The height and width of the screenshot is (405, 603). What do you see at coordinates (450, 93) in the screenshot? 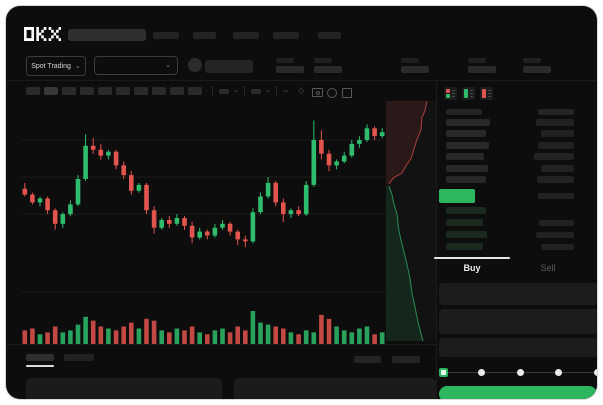
I see `orderbook-view-both-icon` at bounding box center [450, 93].